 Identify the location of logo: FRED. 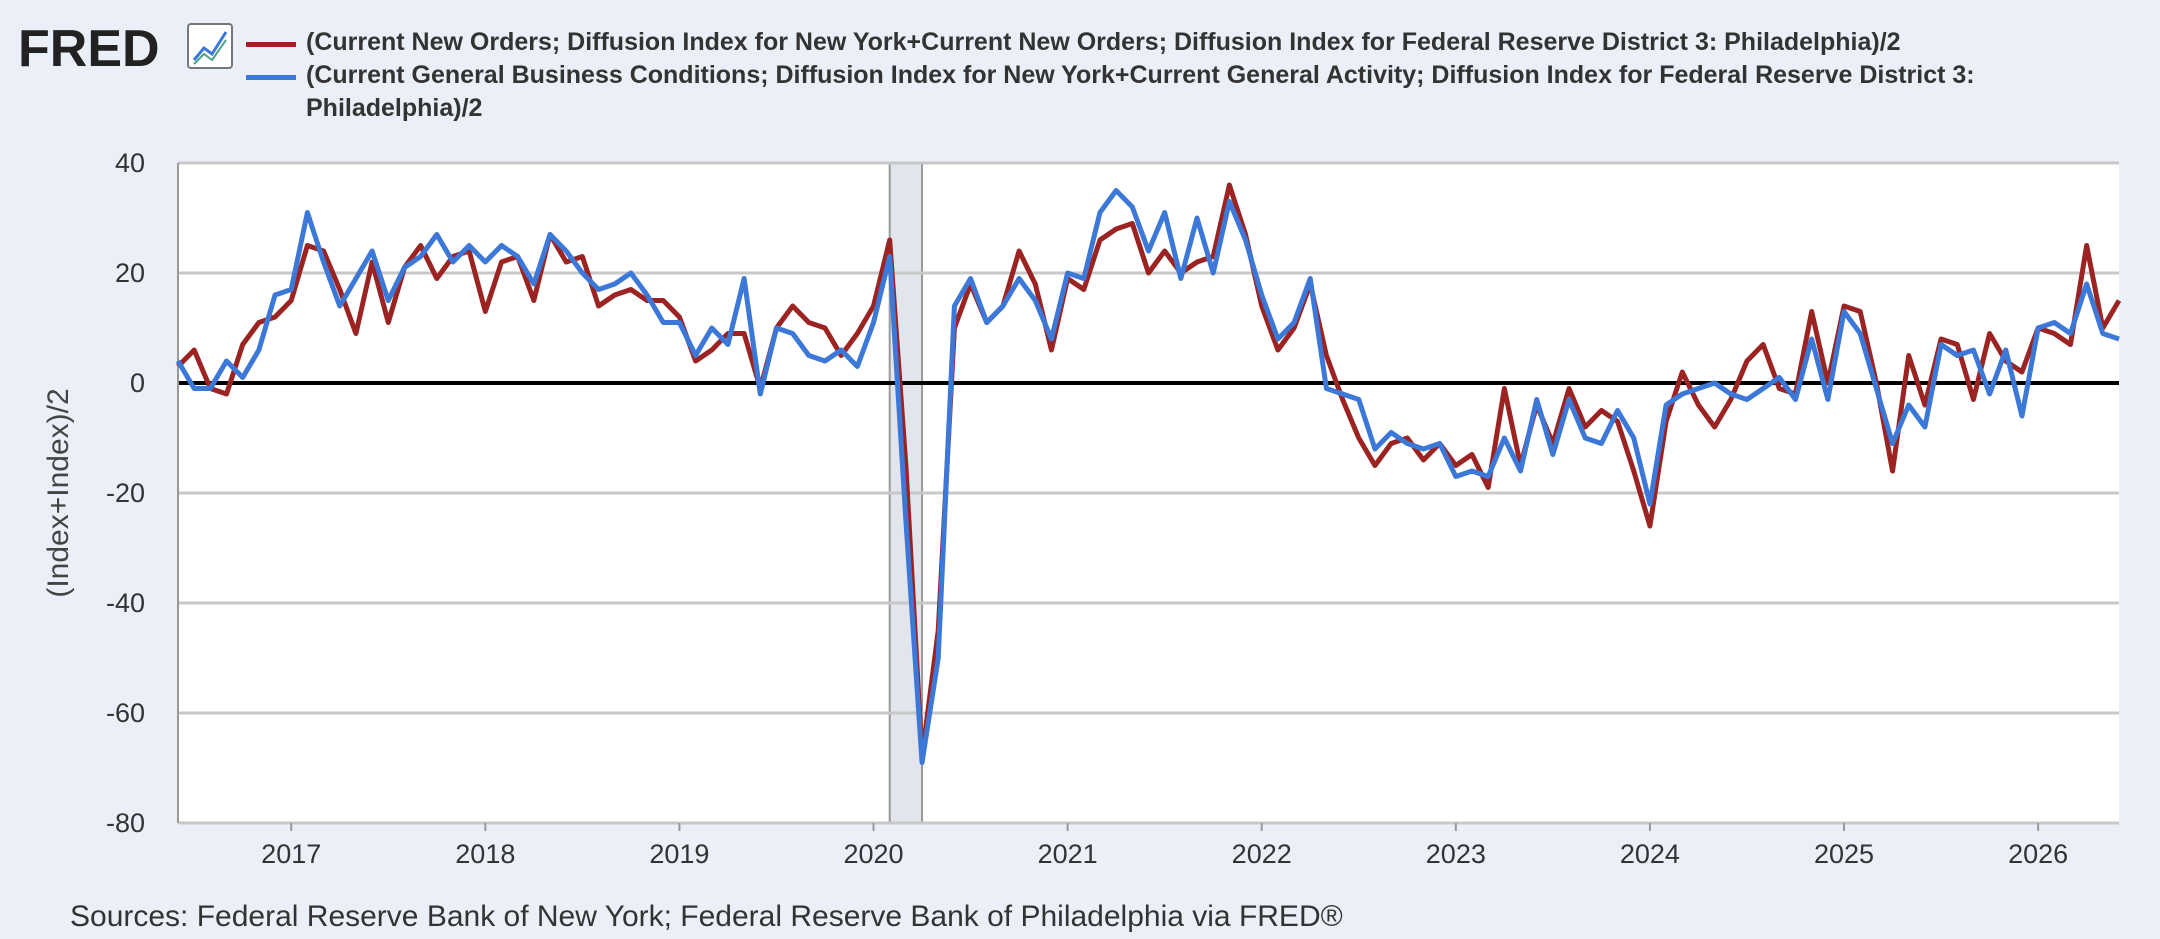
(125, 49).